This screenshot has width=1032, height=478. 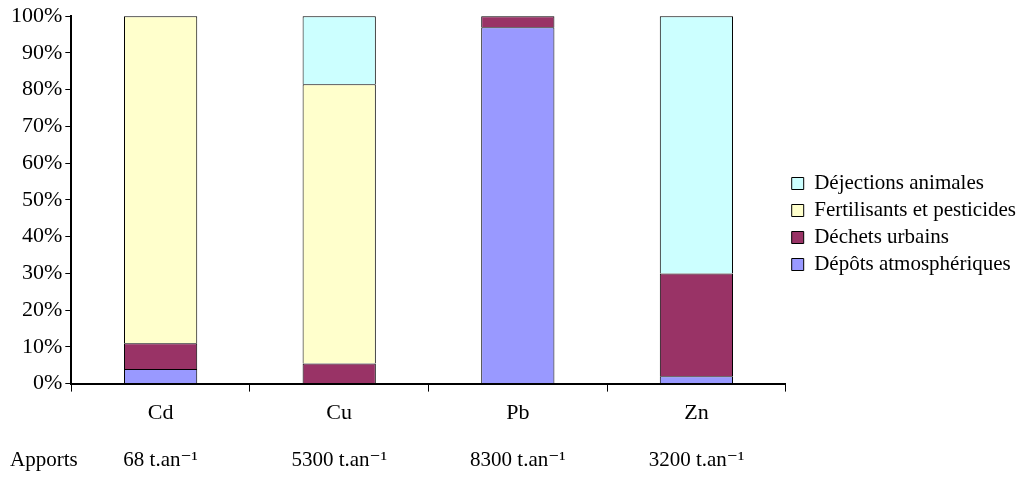 What do you see at coordinates (339, 411) in the screenshot?
I see `x-tick-label: Cu` at bounding box center [339, 411].